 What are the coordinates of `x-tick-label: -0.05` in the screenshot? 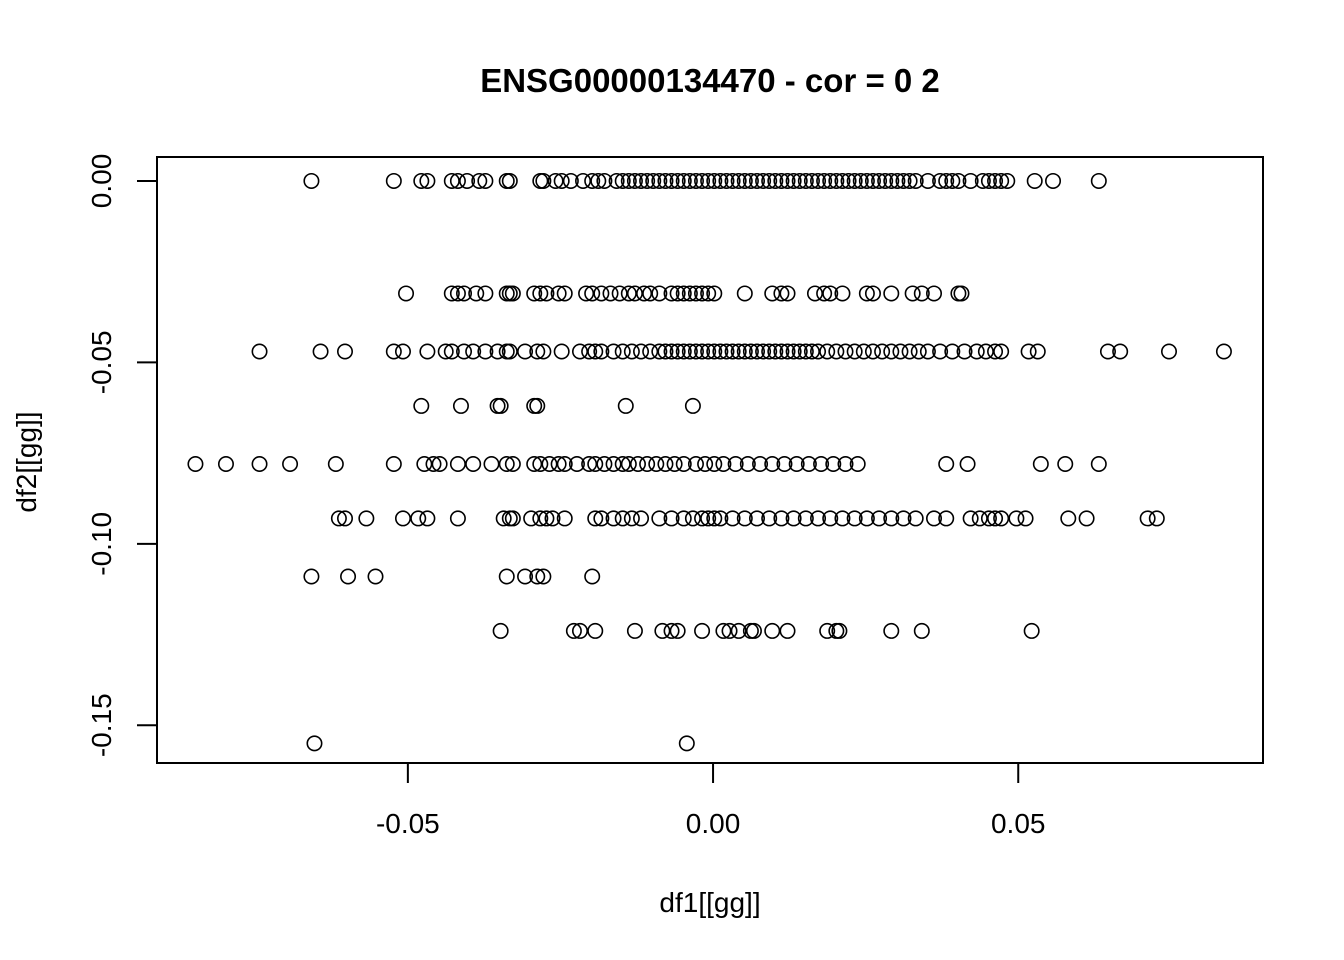 It's located at (408, 823).